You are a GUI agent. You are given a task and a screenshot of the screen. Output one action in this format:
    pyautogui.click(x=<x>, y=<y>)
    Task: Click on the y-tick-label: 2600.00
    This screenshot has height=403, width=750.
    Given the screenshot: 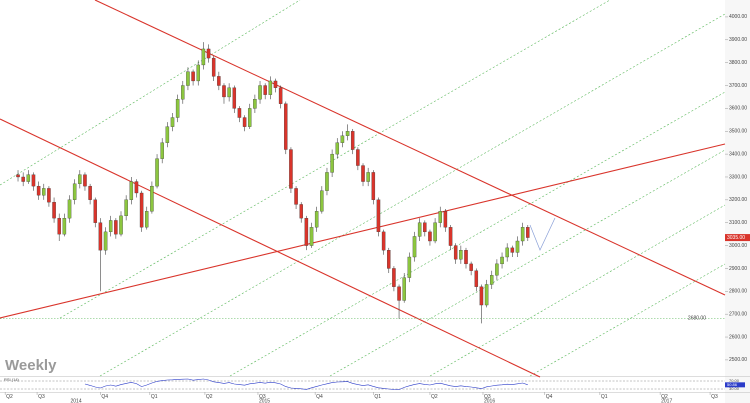 What is the action you would take?
    pyautogui.click(x=738, y=337)
    